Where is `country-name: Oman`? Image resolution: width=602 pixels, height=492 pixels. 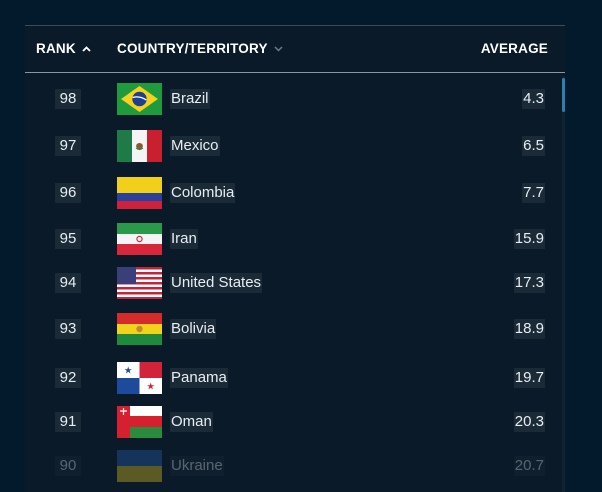 country-name: Oman is located at coordinates (191, 422).